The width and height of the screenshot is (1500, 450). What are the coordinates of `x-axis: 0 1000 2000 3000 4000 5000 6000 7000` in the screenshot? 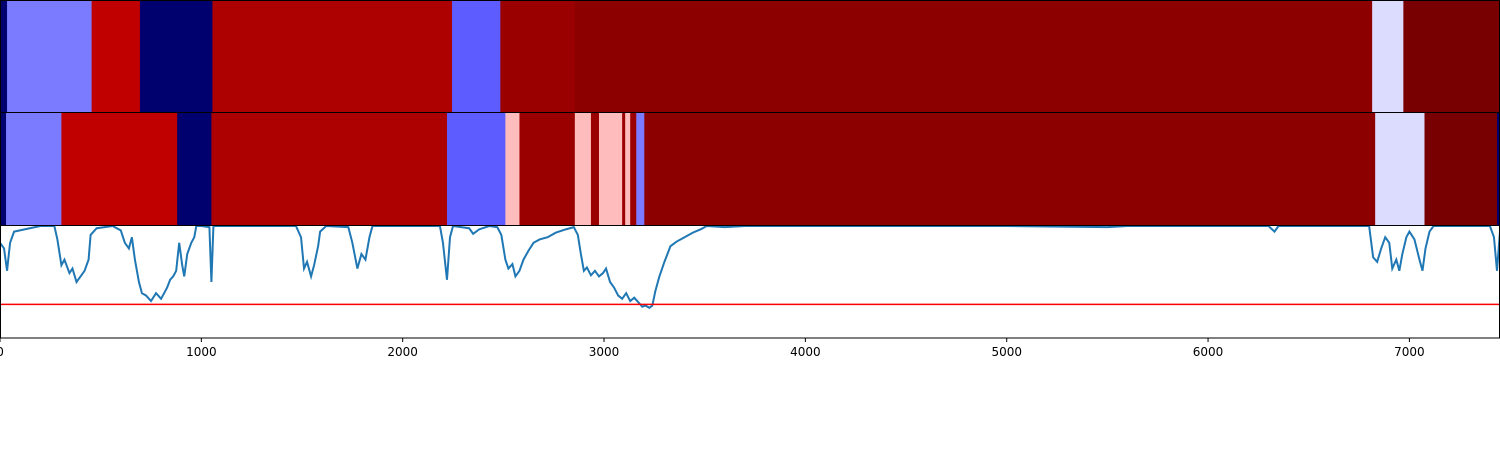 It's located at (712, 348).